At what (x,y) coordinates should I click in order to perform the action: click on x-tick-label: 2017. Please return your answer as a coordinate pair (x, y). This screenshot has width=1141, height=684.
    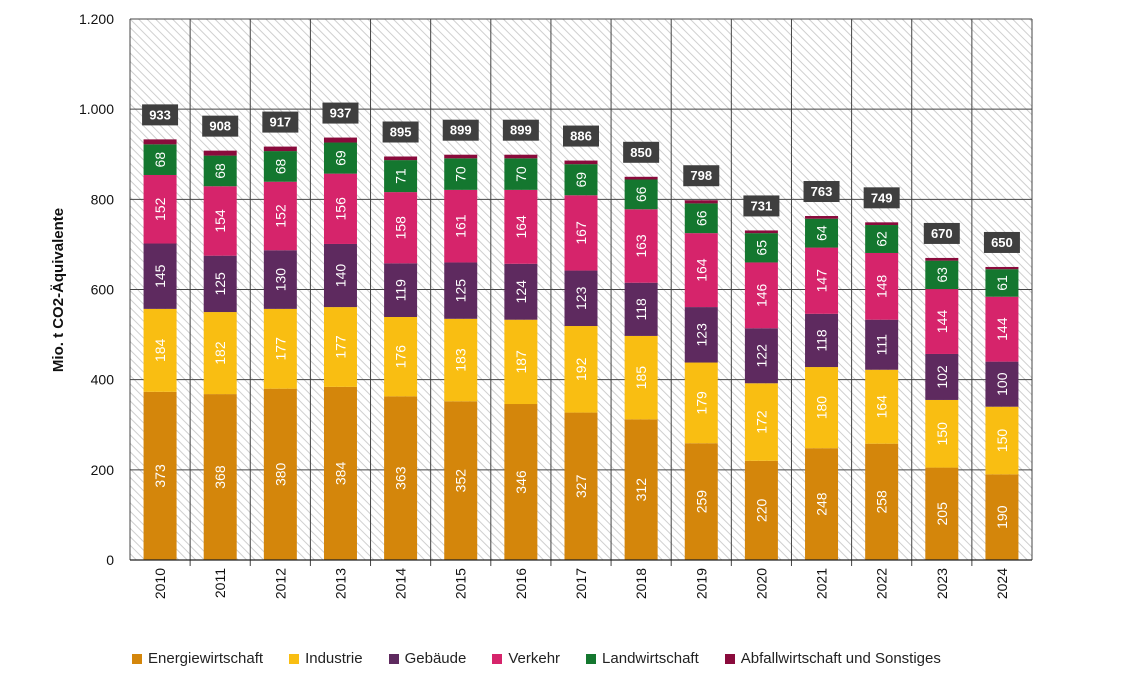
    Looking at the image, I should click on (581, 583).